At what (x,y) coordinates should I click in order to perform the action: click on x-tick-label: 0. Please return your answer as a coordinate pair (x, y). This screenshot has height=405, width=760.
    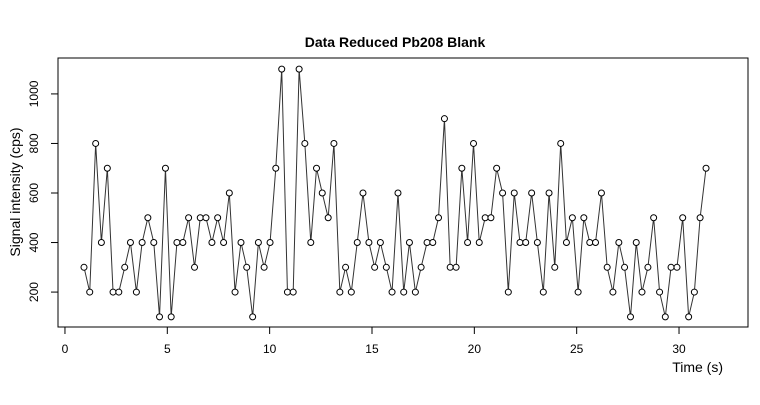
    Looking at the image, I should click on (65, 349).